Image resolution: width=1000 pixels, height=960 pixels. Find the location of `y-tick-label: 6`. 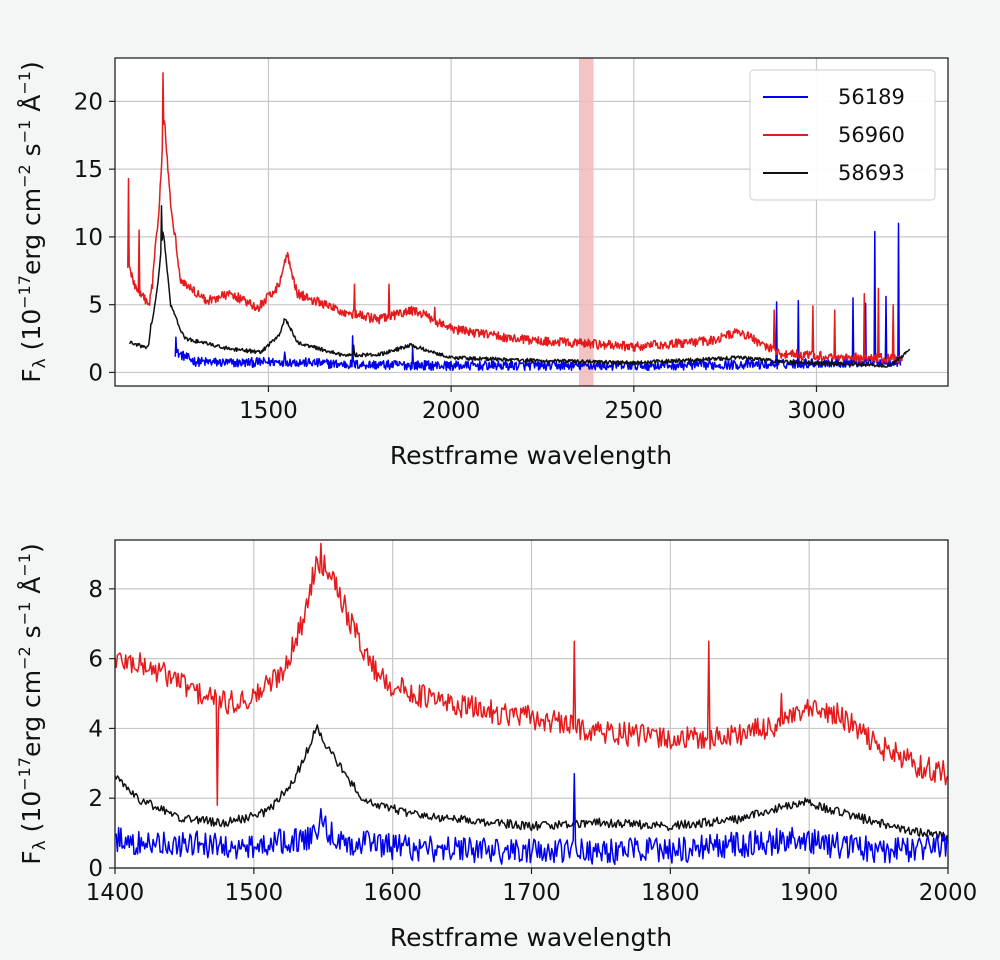

y-tick-label: 6 is located at coordinates (95, 660).